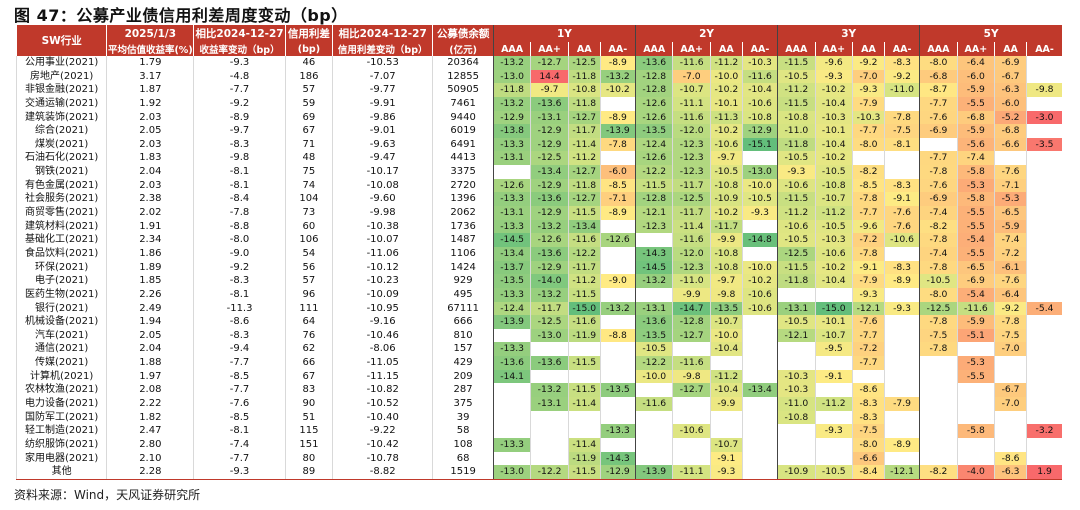  I want to click on chg-spread-cell: -9.60, so click(382, 199).